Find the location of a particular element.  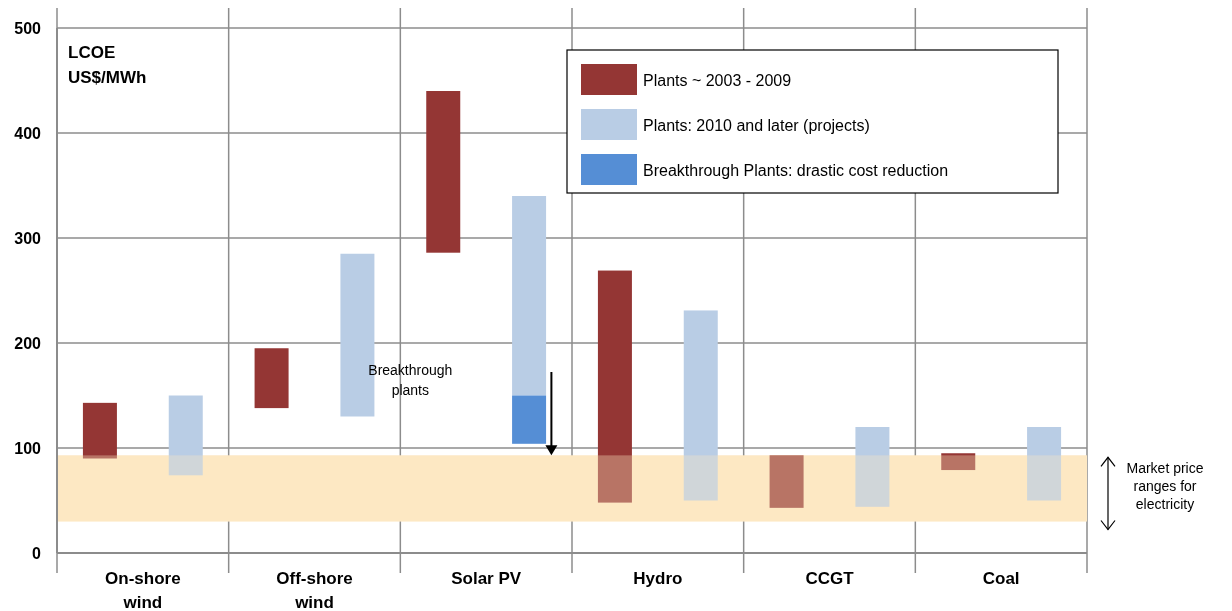

x-tick-label: Solar PV is located at coordinates (486, 578).